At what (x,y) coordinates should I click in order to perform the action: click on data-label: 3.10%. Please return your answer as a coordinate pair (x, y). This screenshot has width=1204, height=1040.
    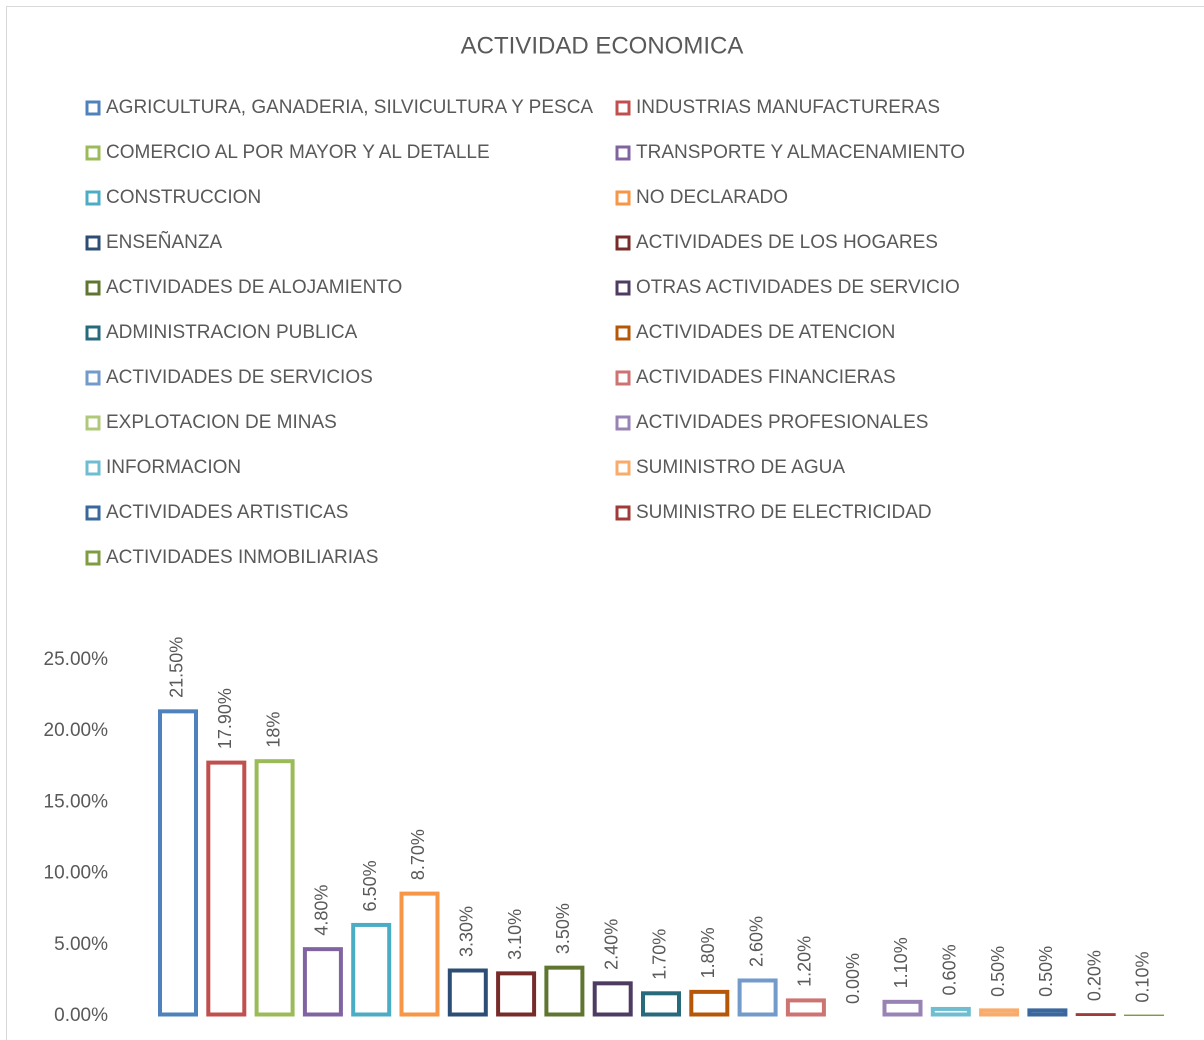
    Looking at the image, I should click on (515, 934).